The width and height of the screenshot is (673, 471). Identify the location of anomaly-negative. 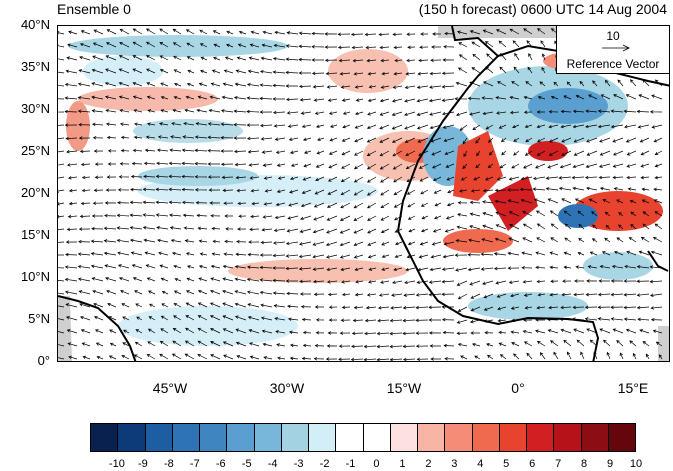
(568, 106).